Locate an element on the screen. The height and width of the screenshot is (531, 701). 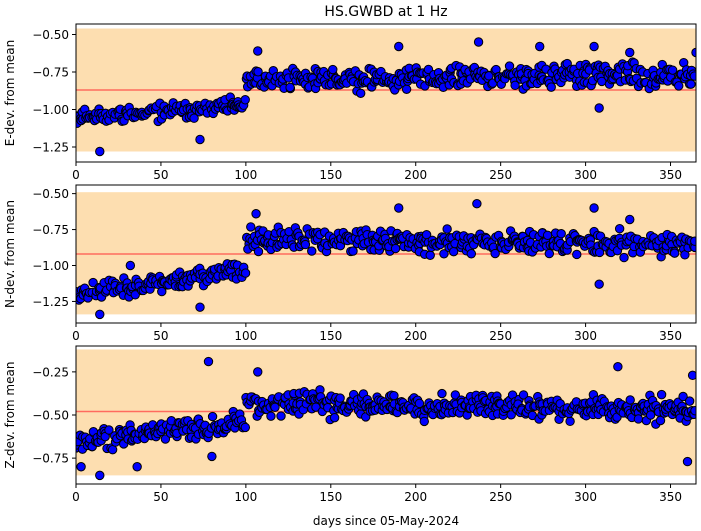
x-axis-label: days since 05-May-2024 is located at coordinates (386, 521).